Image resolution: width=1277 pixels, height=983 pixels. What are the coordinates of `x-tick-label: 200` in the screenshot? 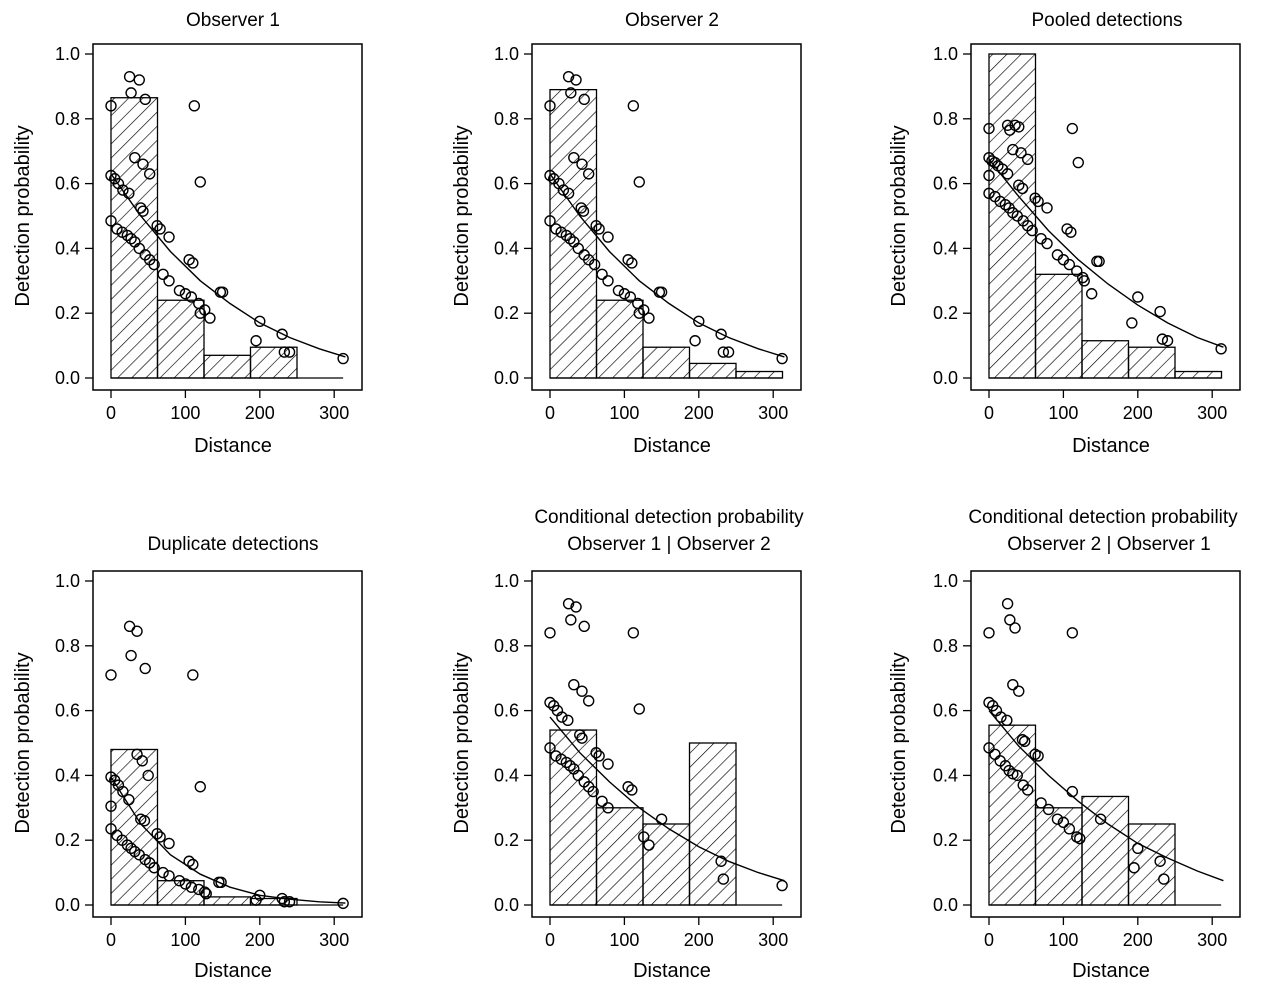 It's located at (1138, 413).